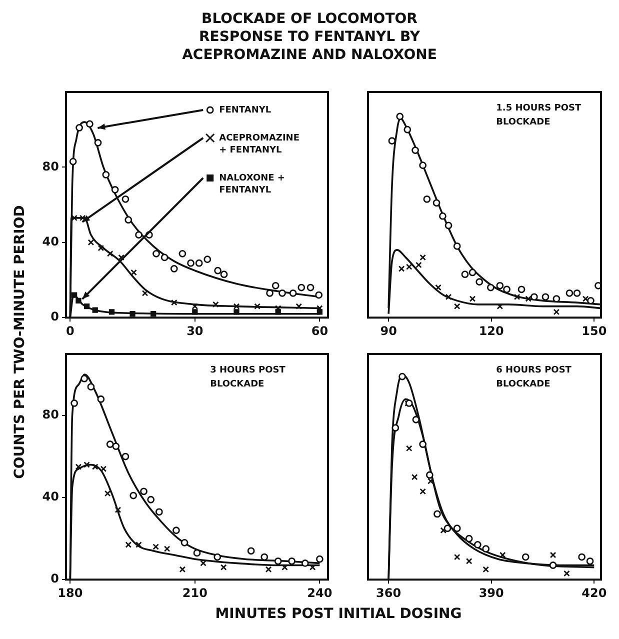 Image resolution: width=619 pixels, height=639 pixels. Describe the element at coordinates (539, 115) in the screenshot. I see `annotation: 1.5 HOURS POST BLOCKADE` at that location.